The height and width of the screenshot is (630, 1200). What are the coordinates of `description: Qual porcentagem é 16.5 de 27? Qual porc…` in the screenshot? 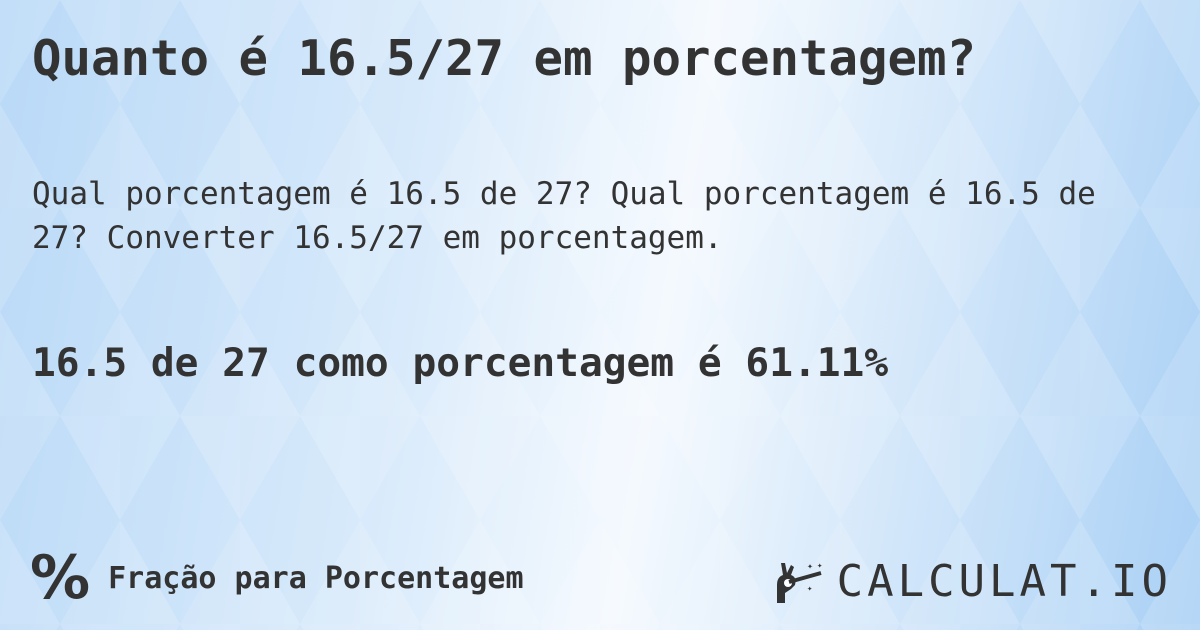 It's located at (564, 216).